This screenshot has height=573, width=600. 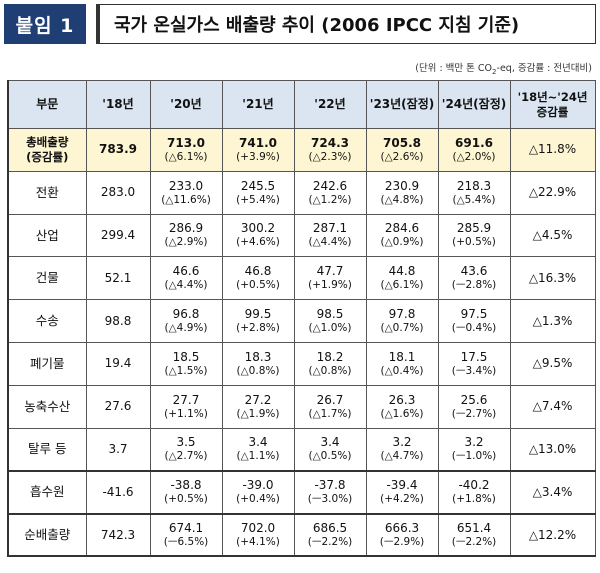 What do you see at coordinates (552, 235) in the screenshot?
I see `cell-rate: △4.5%` at bounding box center [552, 235].